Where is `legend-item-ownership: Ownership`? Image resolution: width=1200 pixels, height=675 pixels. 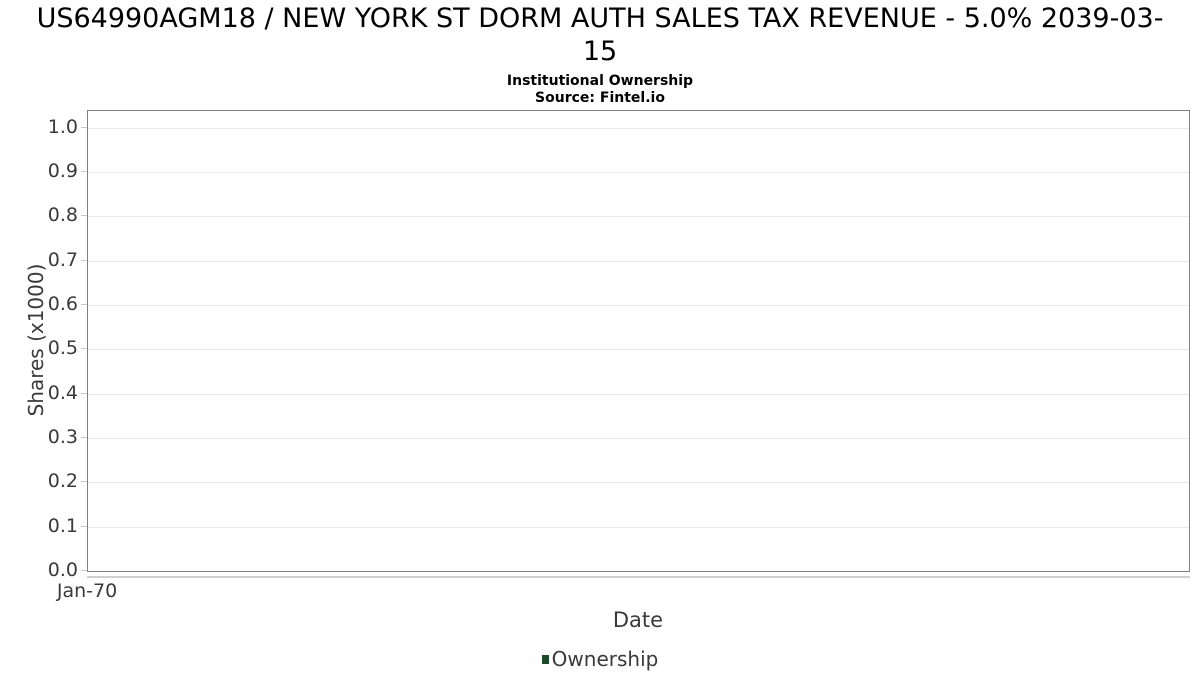
legend-item-ownership: Ownership is located at coordinates (600, 659).